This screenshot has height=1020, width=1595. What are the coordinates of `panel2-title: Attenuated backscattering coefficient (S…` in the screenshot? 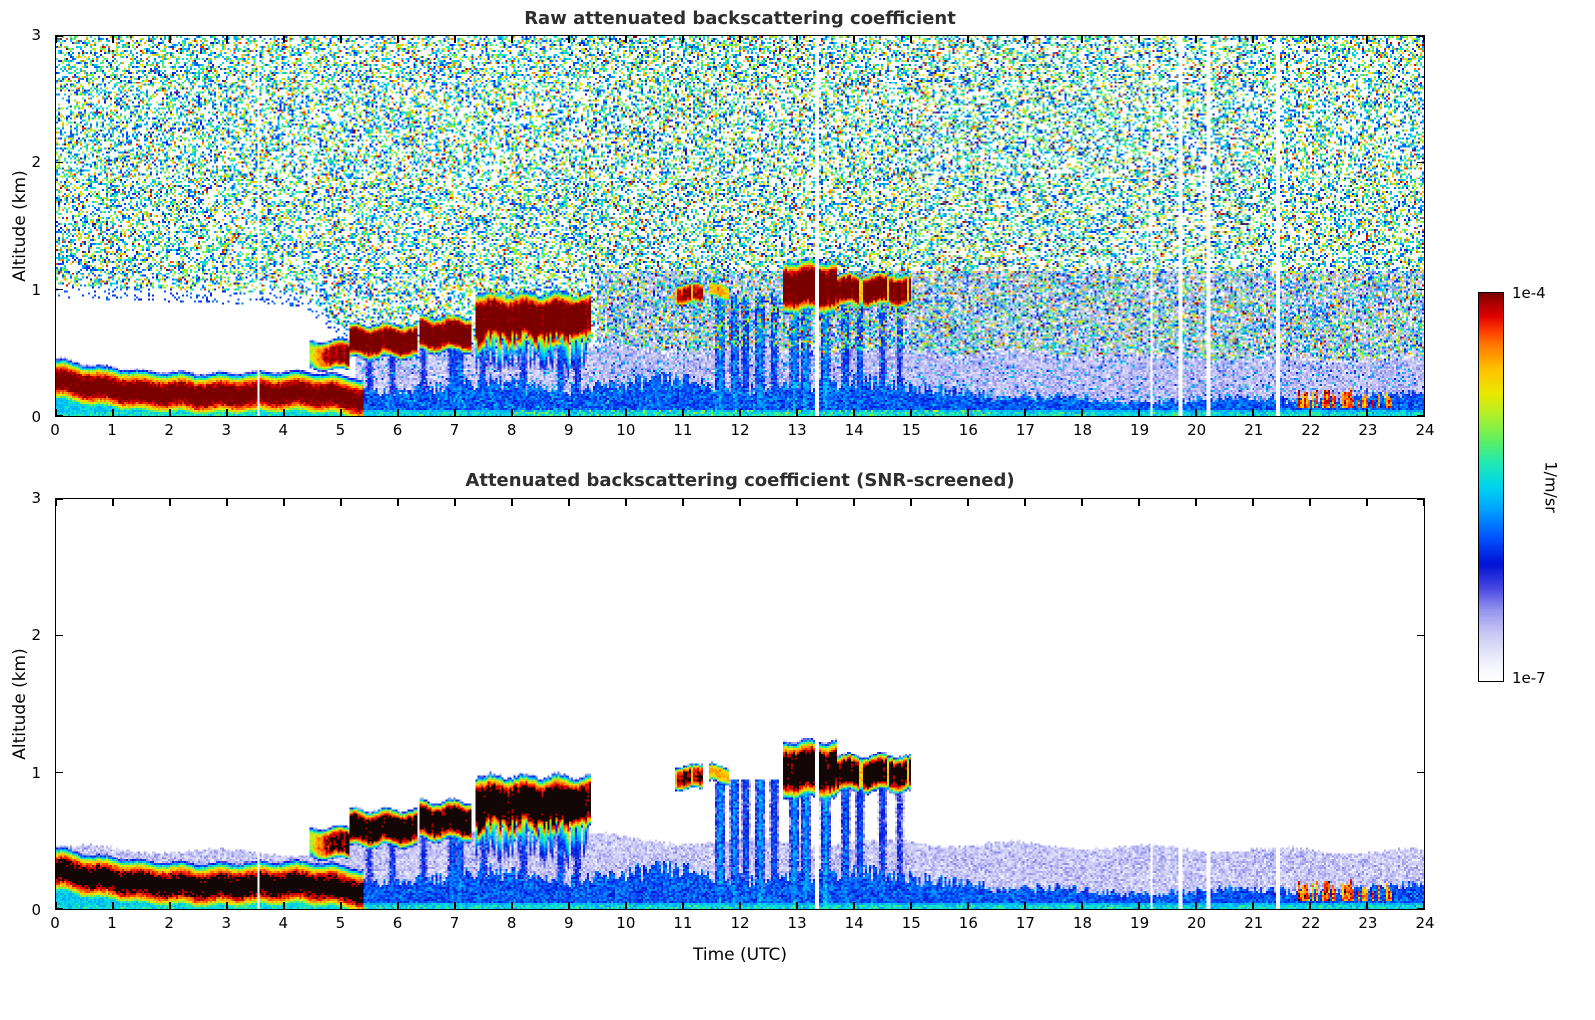 It's located at (740, 480).